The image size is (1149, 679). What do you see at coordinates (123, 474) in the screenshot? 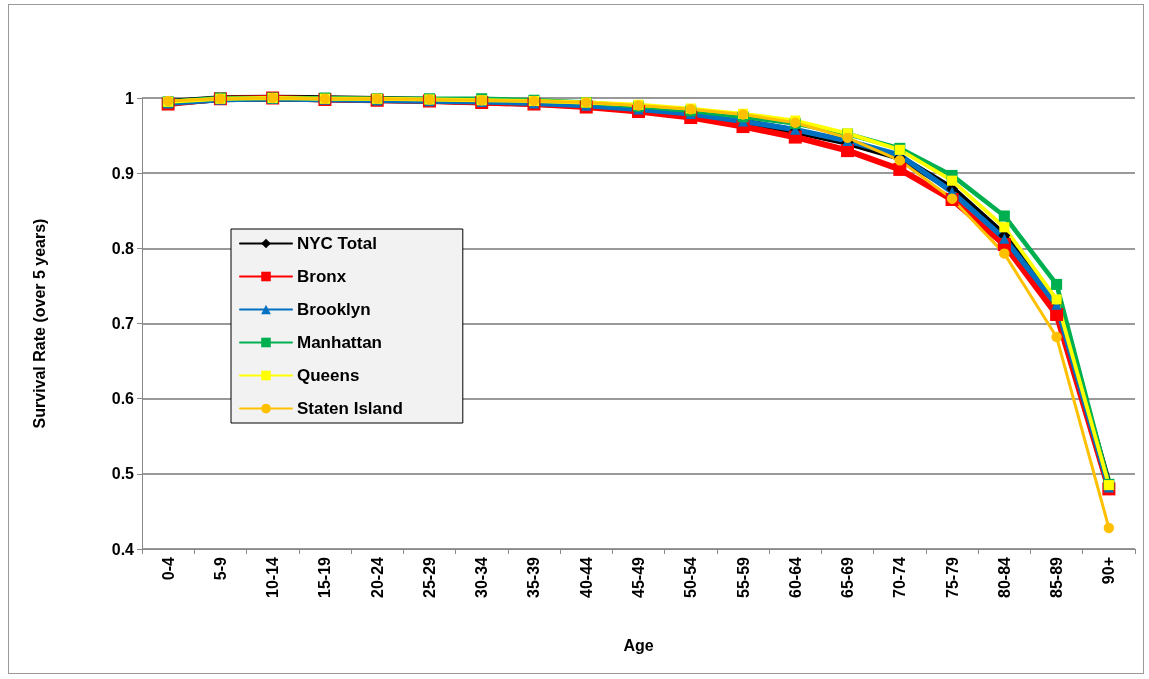
I see `y-tick-label: 0.5` at bounding box center [123, 474].